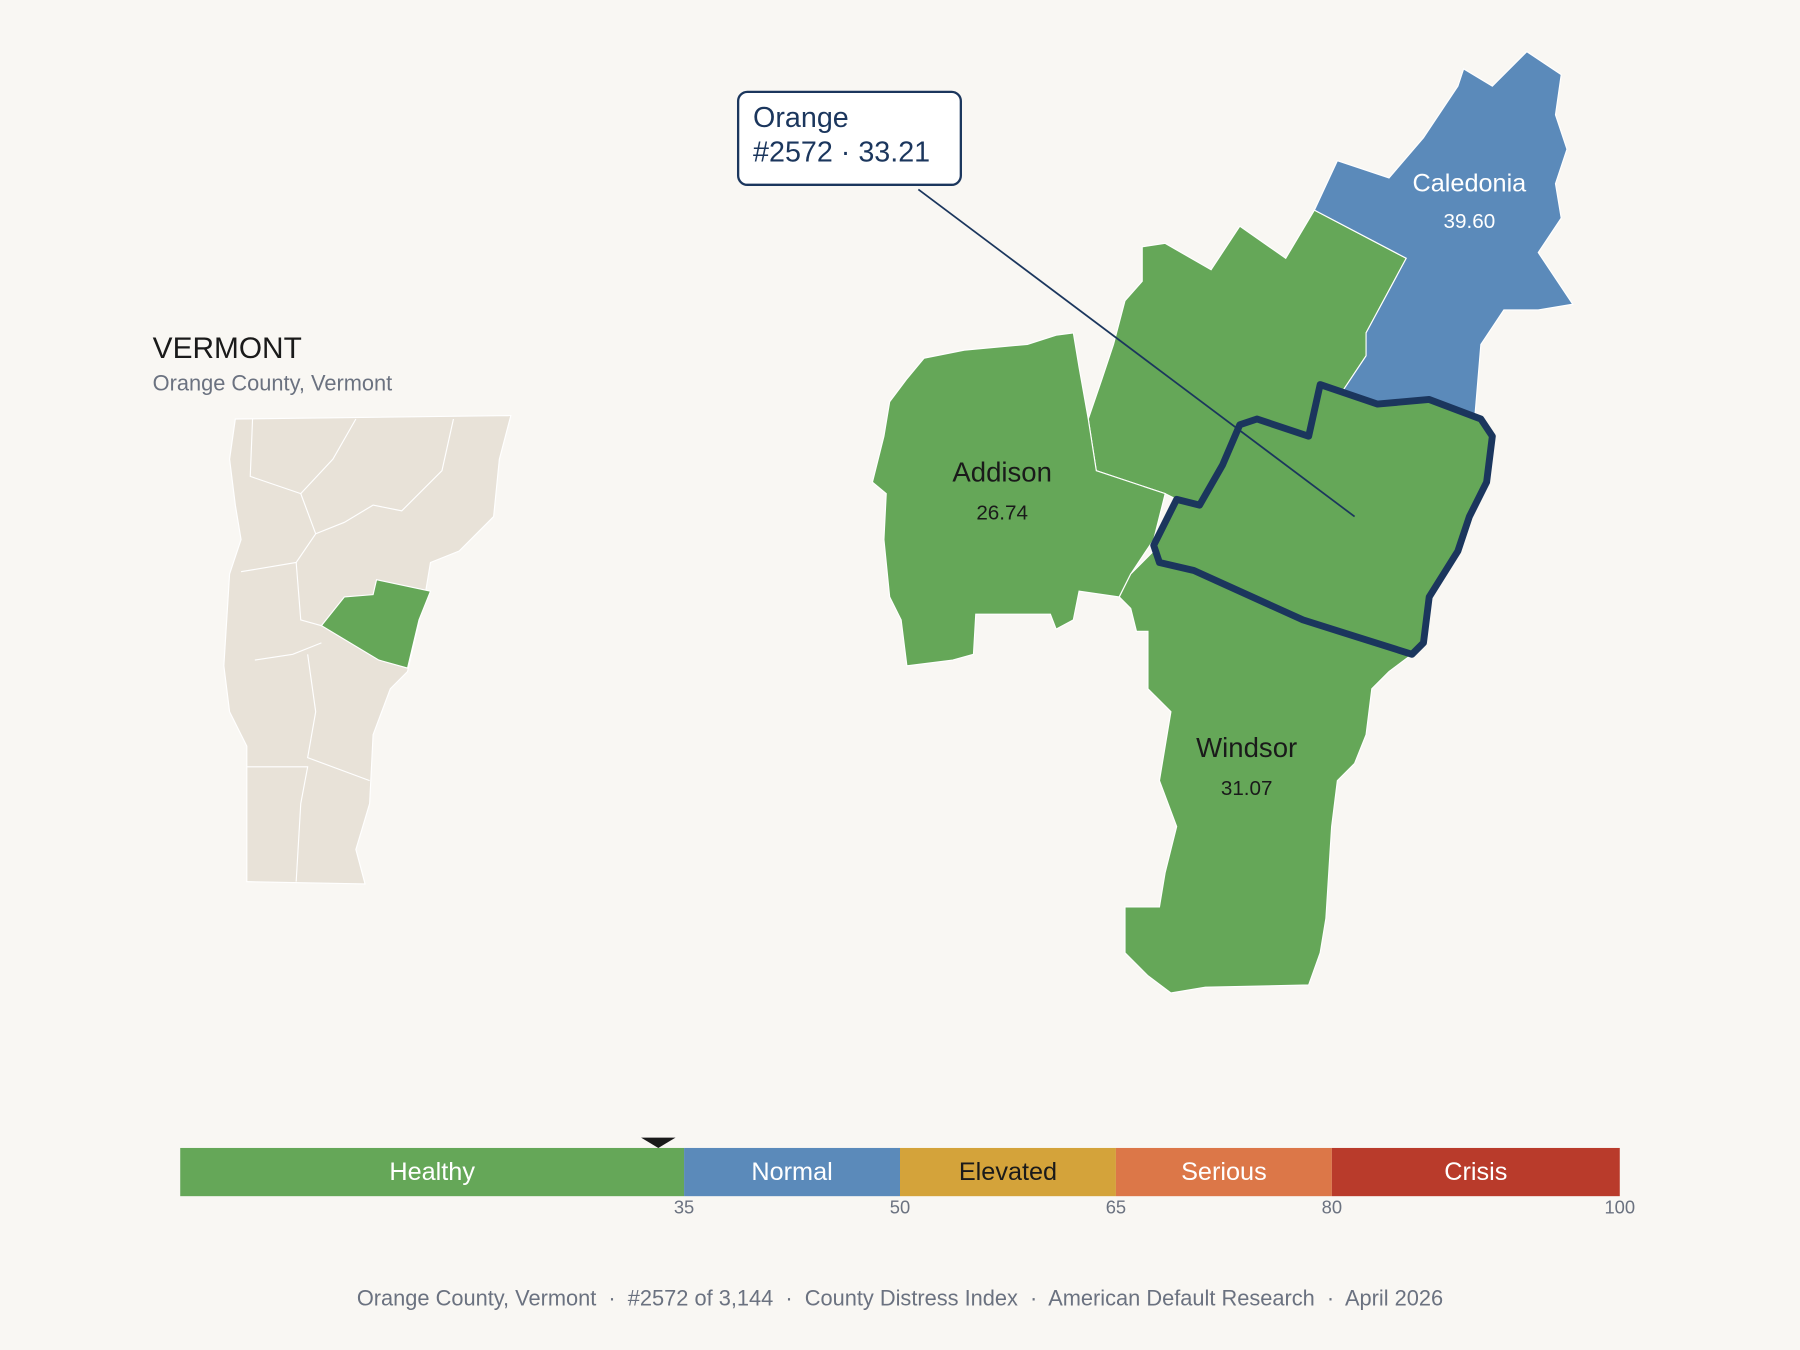 Image resolution: width=1800 pixels, height=1350 pixels. I want to click on county-name: Windsor, so click(1246, 747).